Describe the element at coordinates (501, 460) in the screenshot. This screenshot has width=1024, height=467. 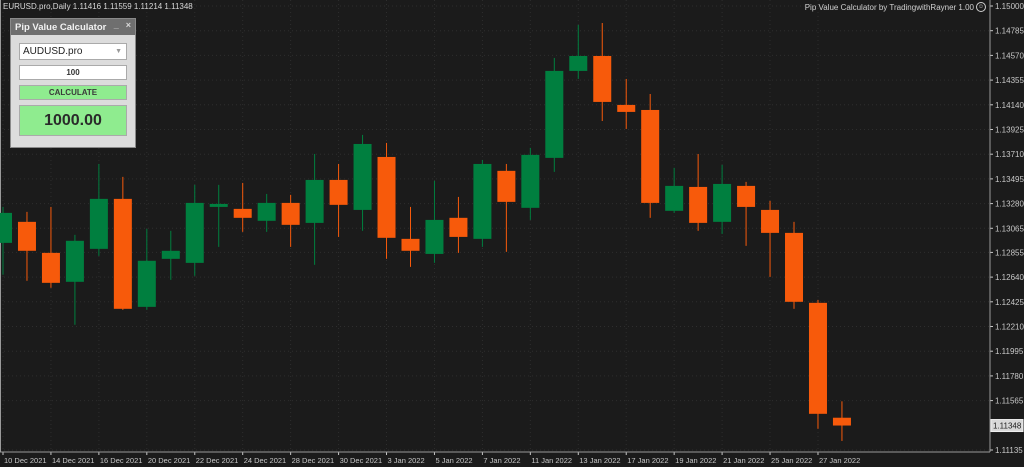
I see `x-tick-label: 7 Jan 2022` at that location.